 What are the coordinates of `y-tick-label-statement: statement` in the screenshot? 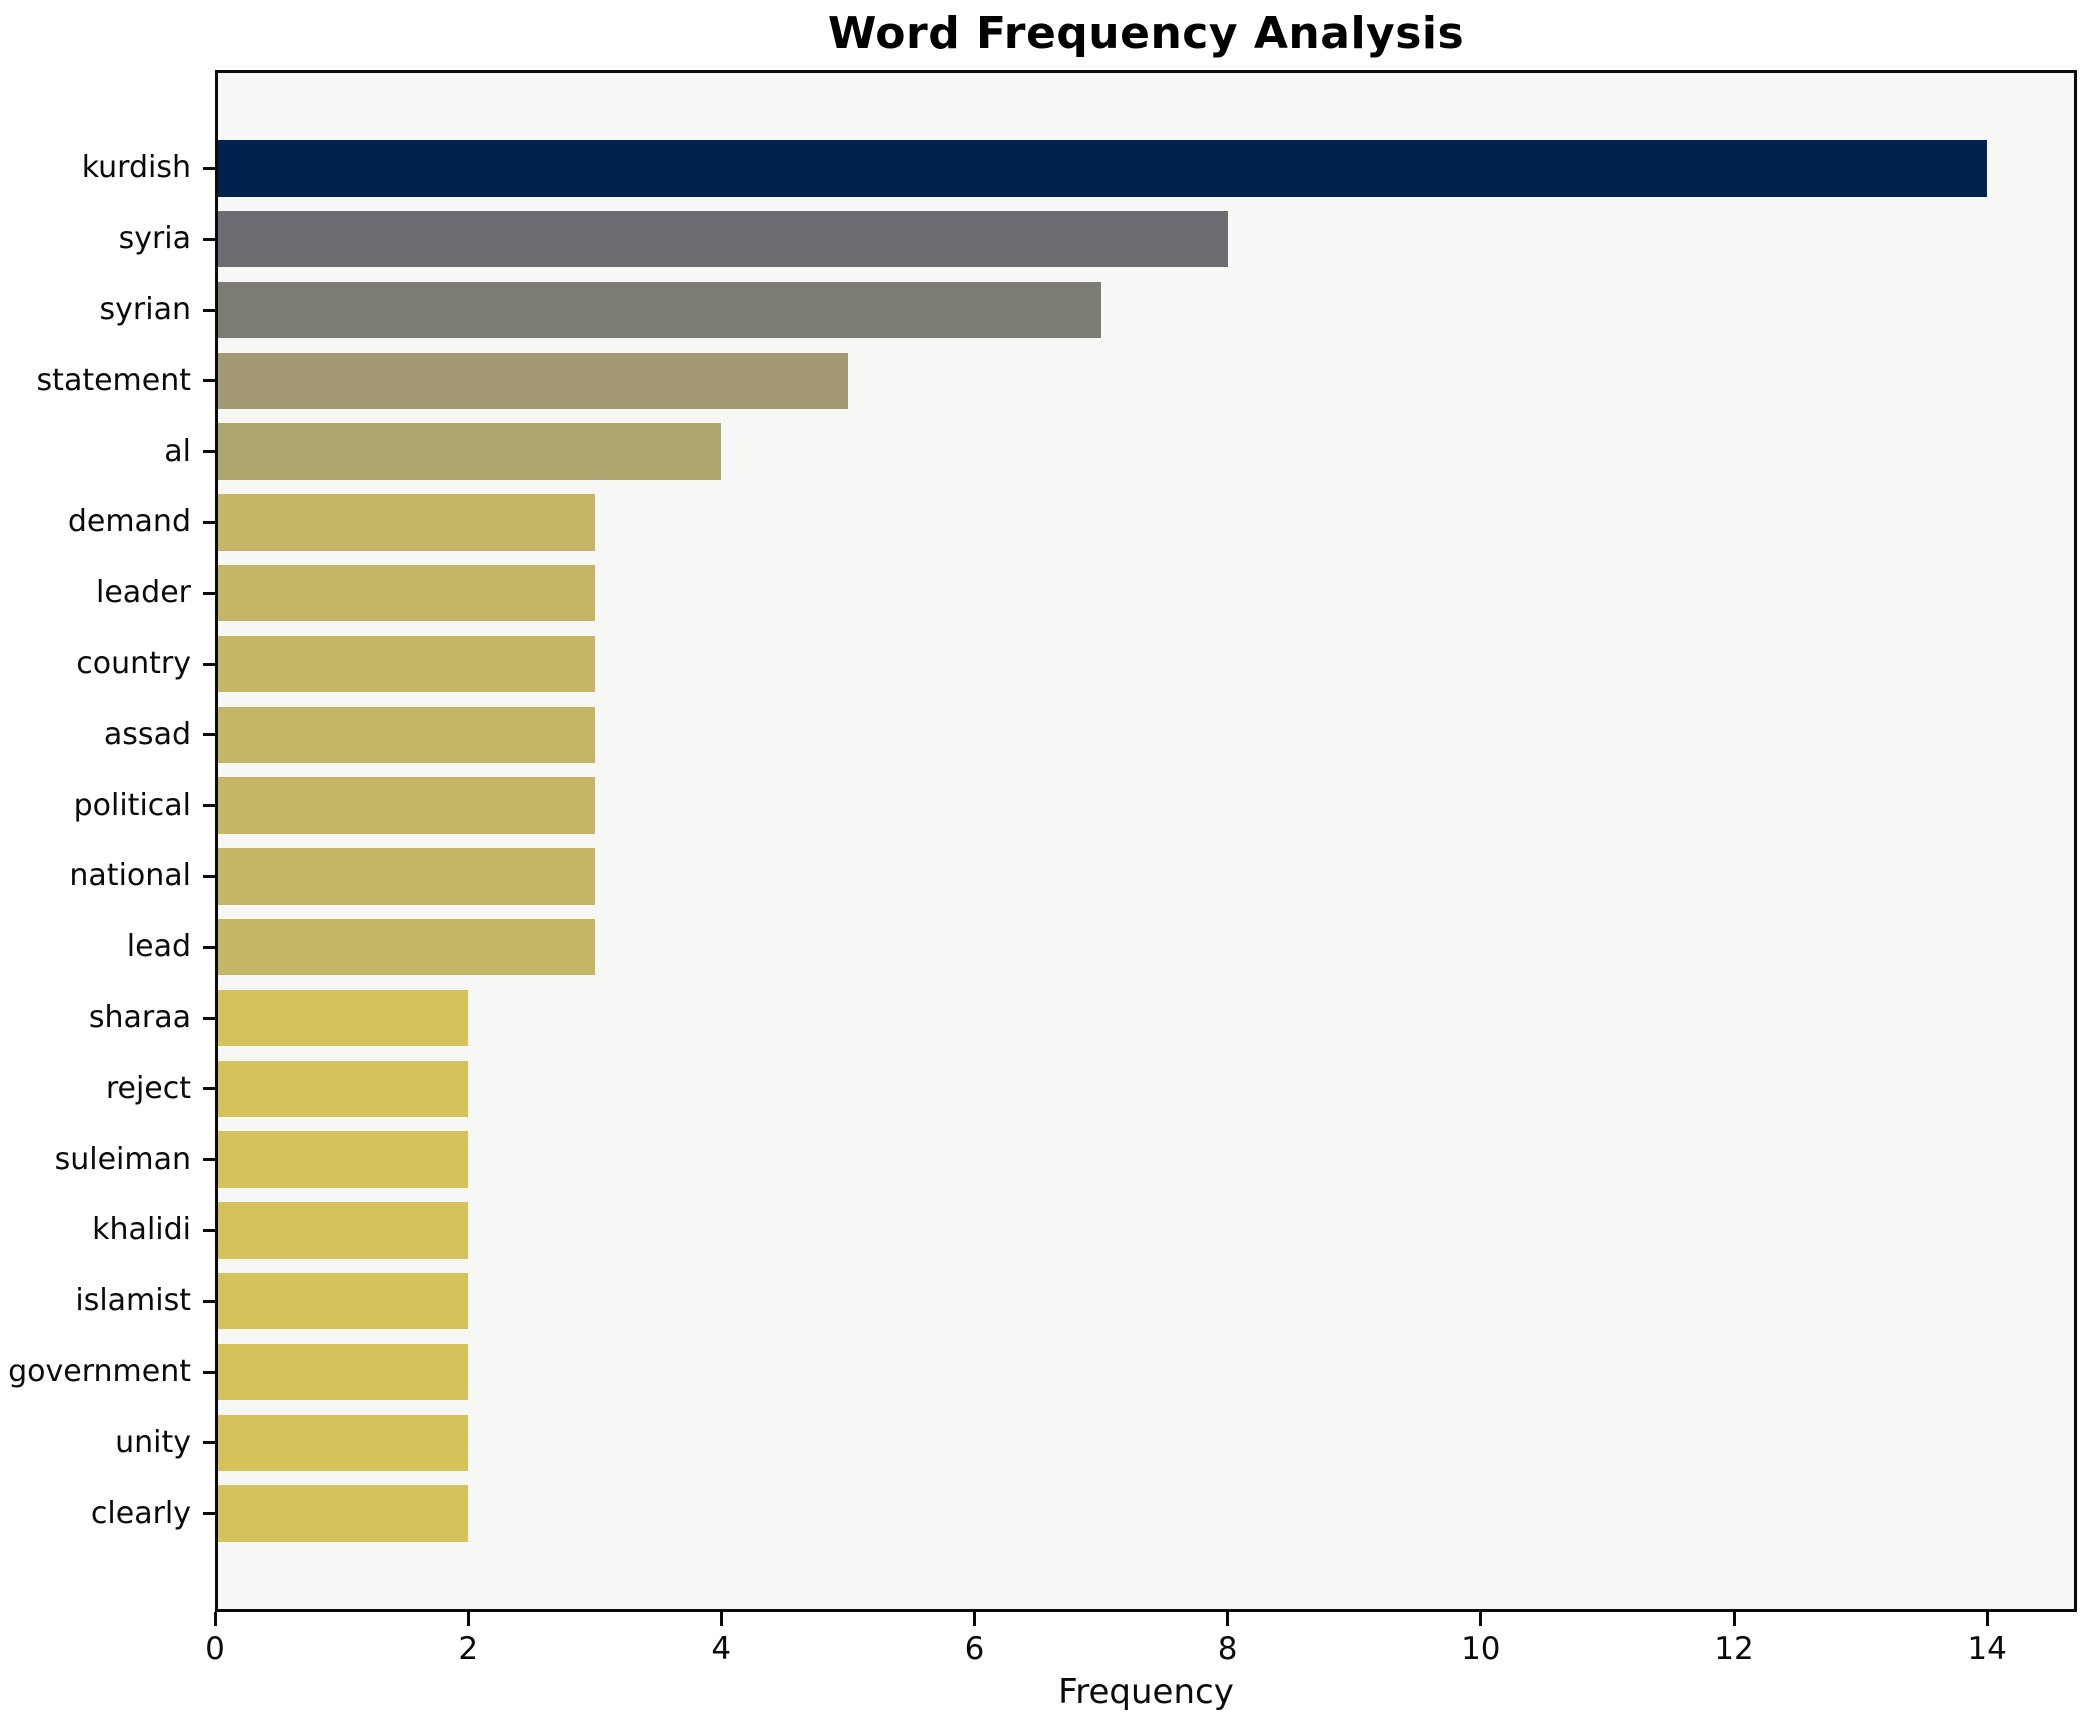 It's located at (113, 380).